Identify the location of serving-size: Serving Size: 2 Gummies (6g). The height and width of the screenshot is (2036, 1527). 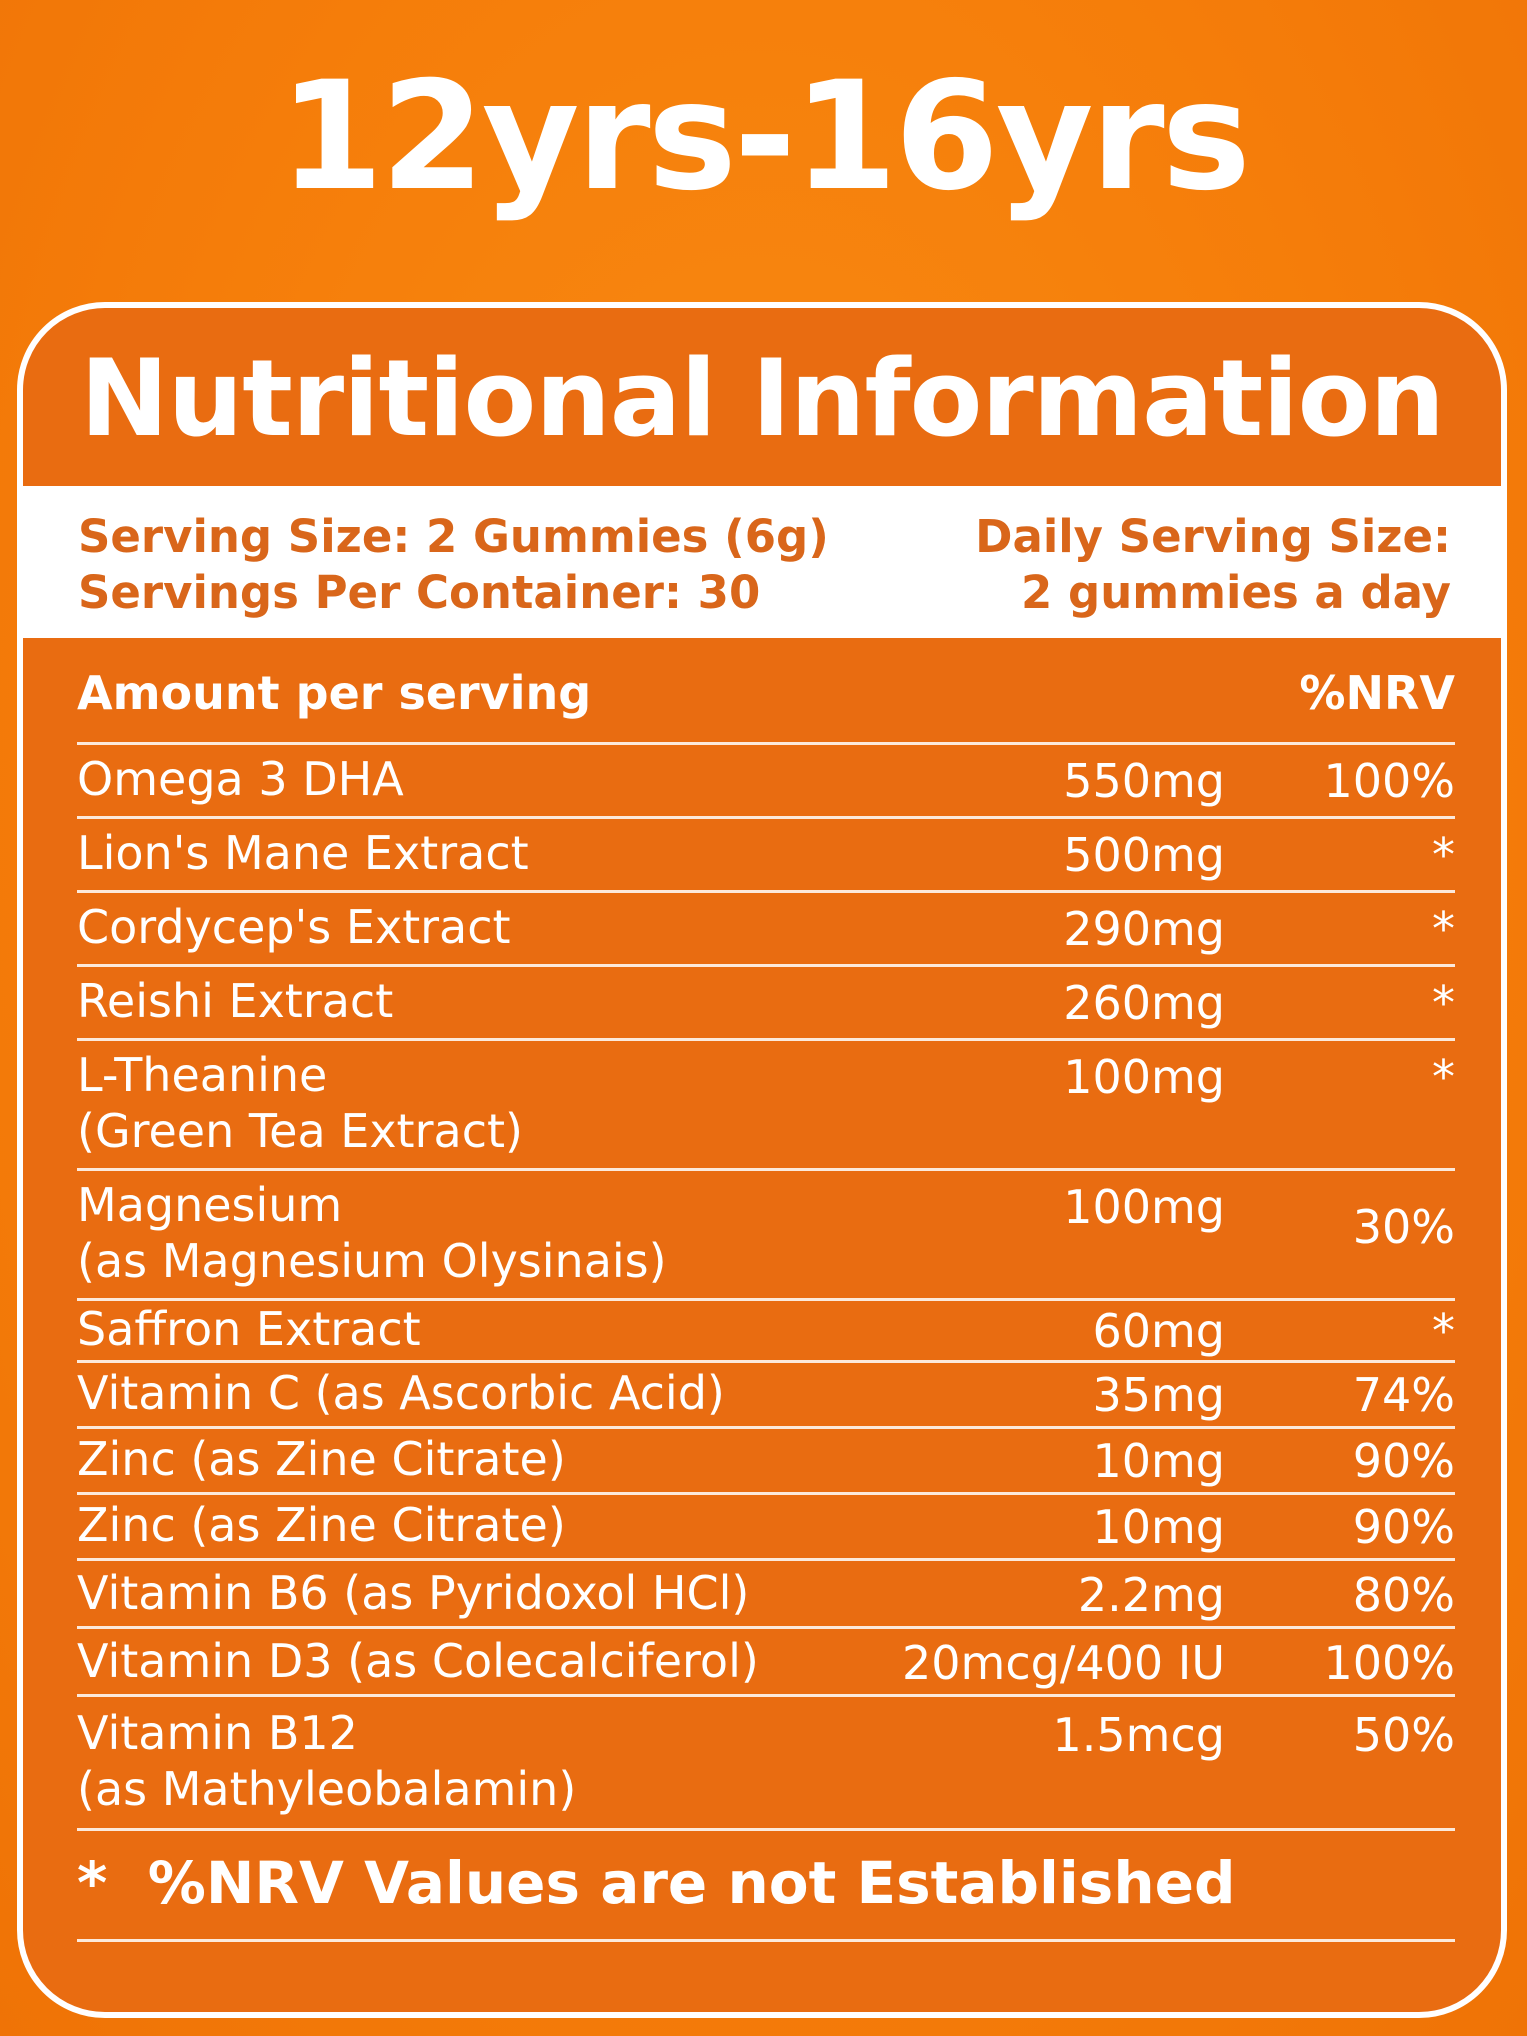
(453, 536).